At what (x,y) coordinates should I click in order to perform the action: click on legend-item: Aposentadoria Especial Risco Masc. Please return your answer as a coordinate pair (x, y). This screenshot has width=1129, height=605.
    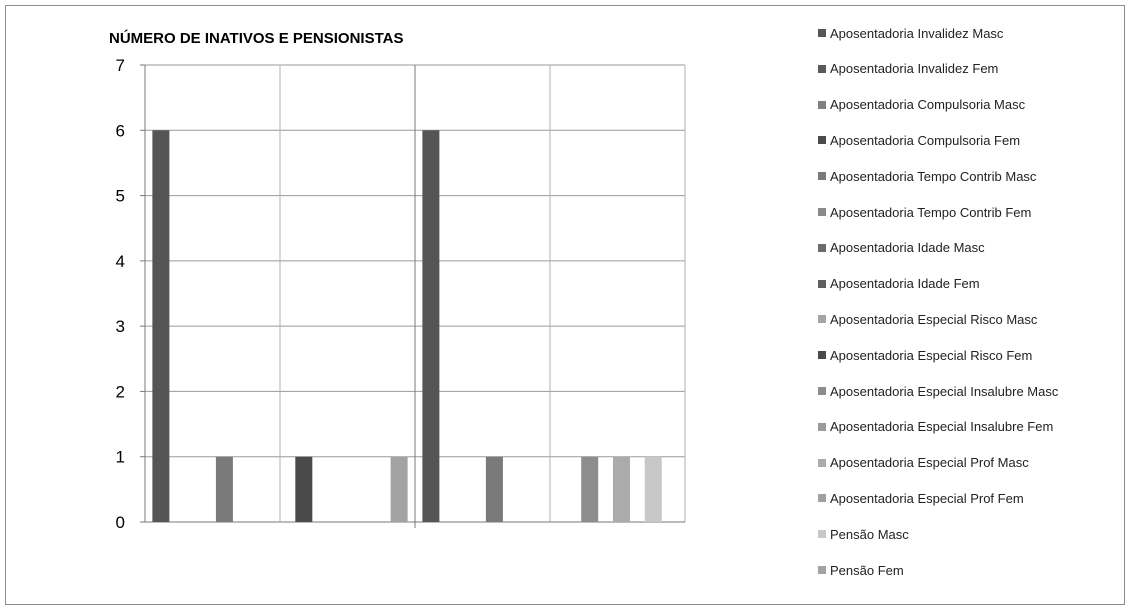
    Looking at the image, I should click on (927, 319).